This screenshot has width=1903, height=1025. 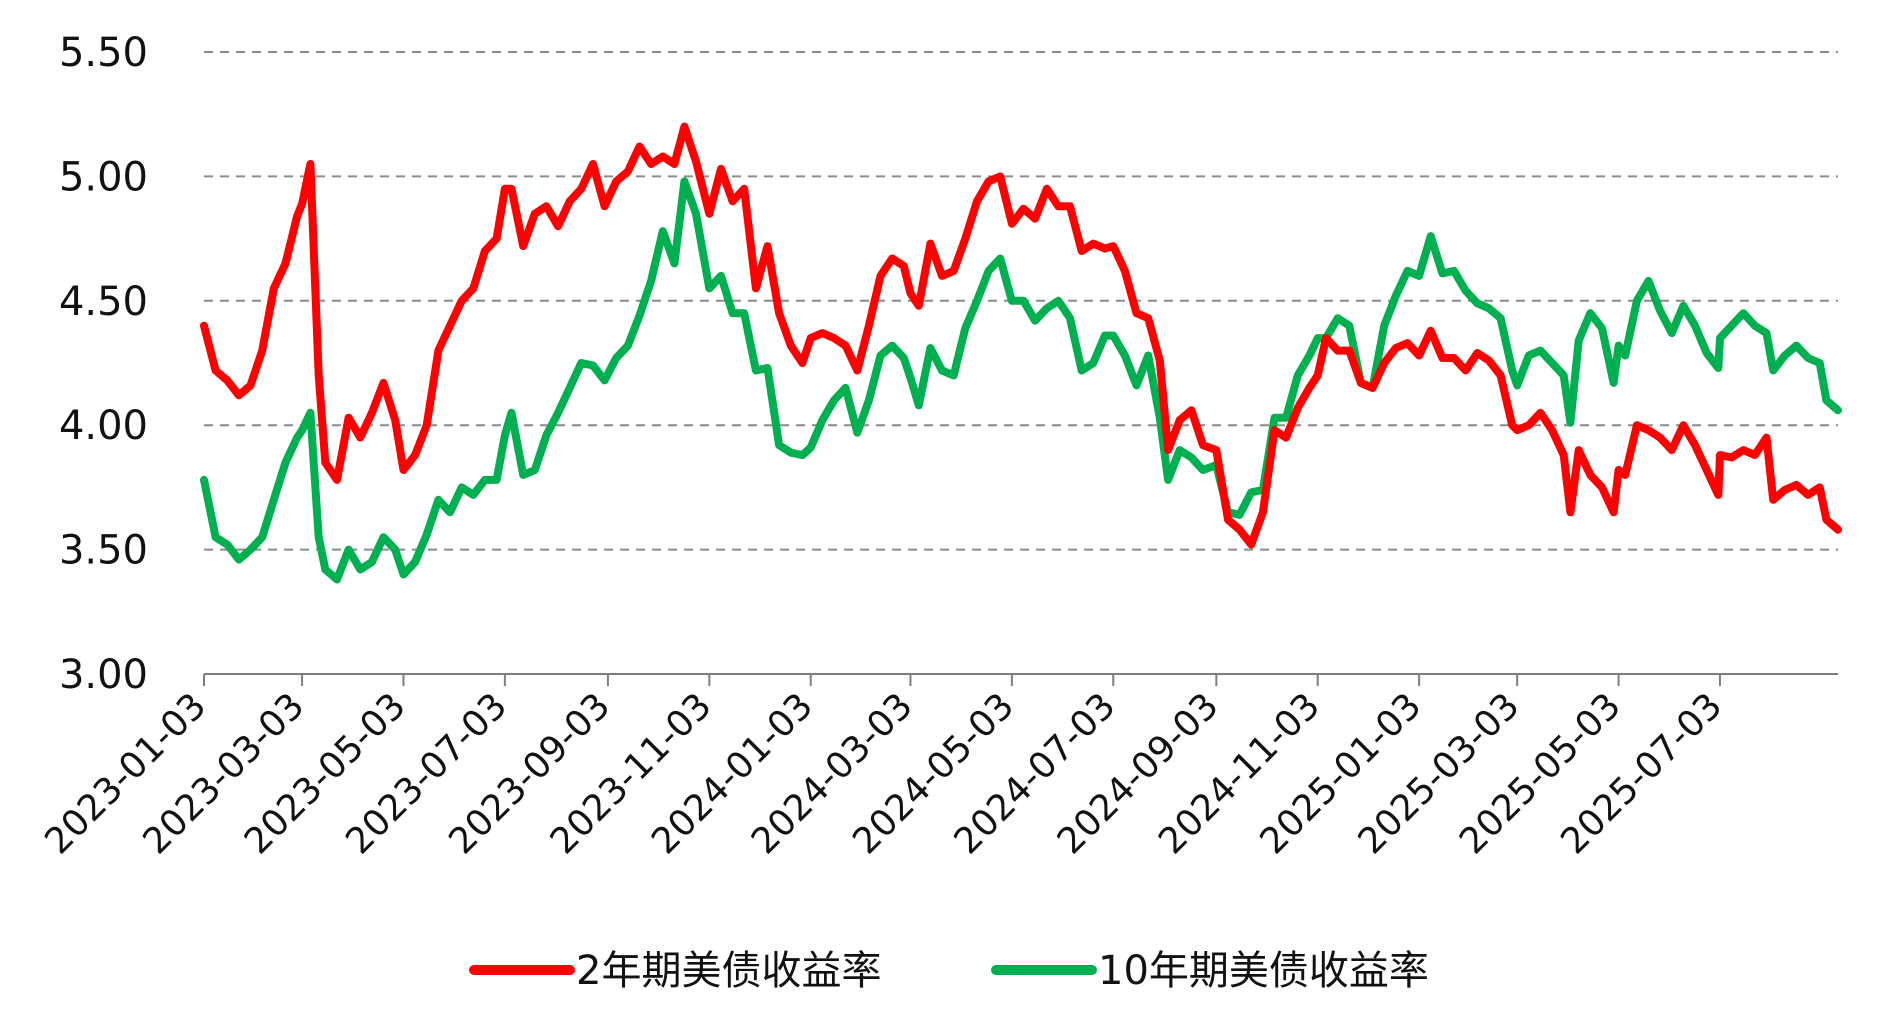 I want to click on y-tick-label: 4.00, so click(x=103, y=426).